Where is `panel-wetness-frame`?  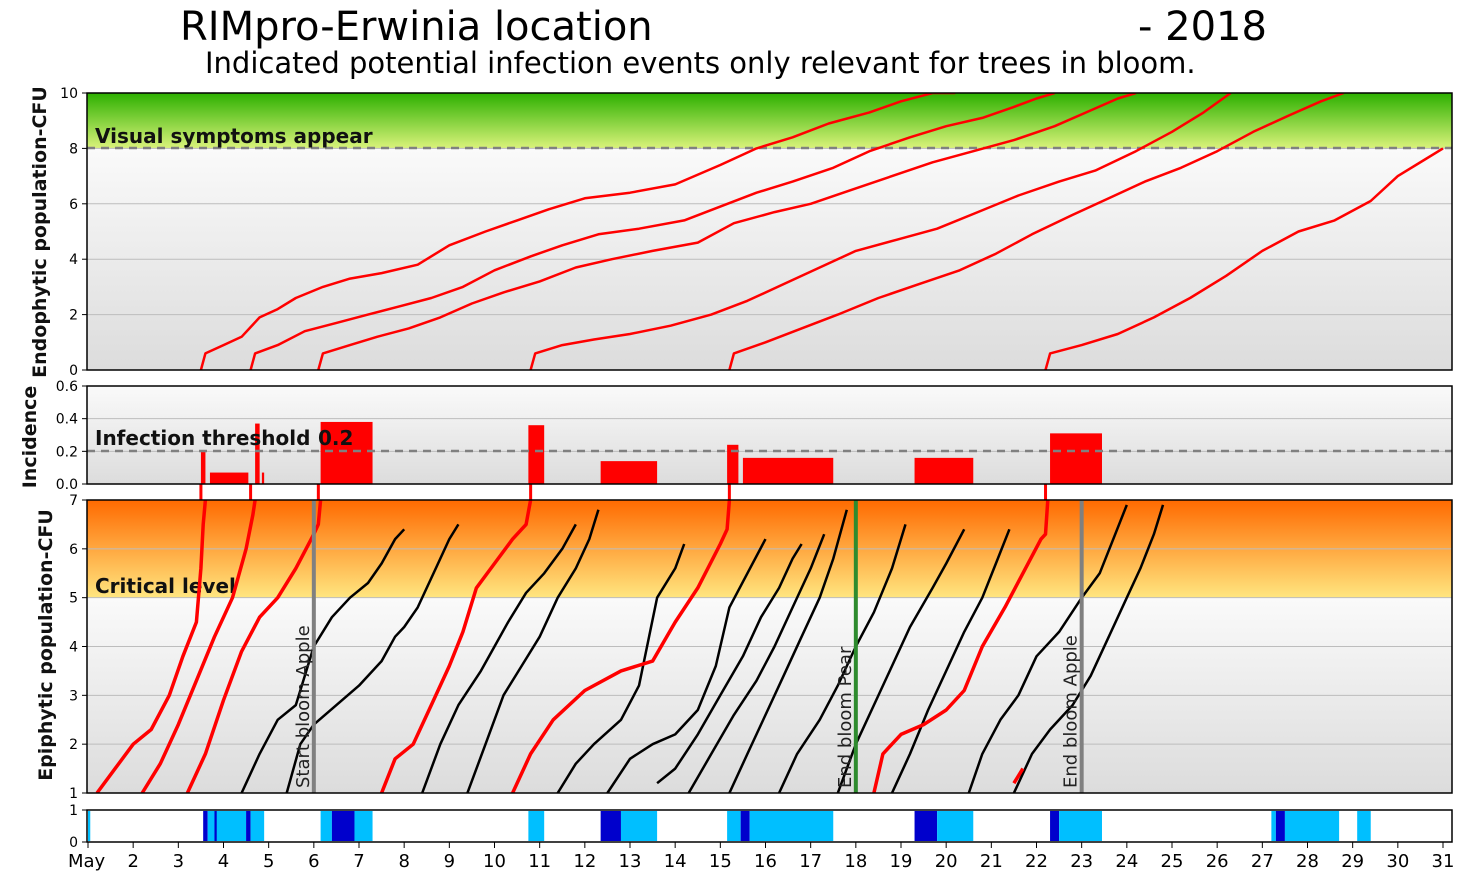 panel-wetness-frame is located at coordinates (769, 826).